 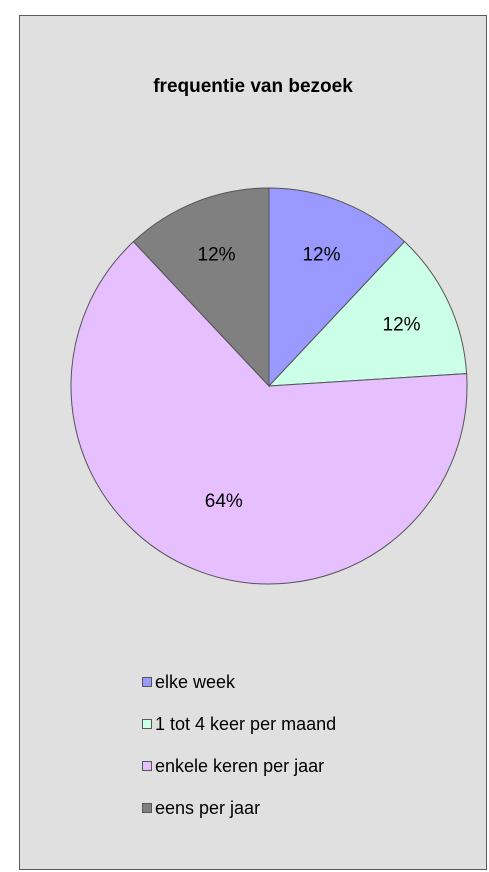 I want to click on legend-item: eens per jaar, so click(x=201, y=808).